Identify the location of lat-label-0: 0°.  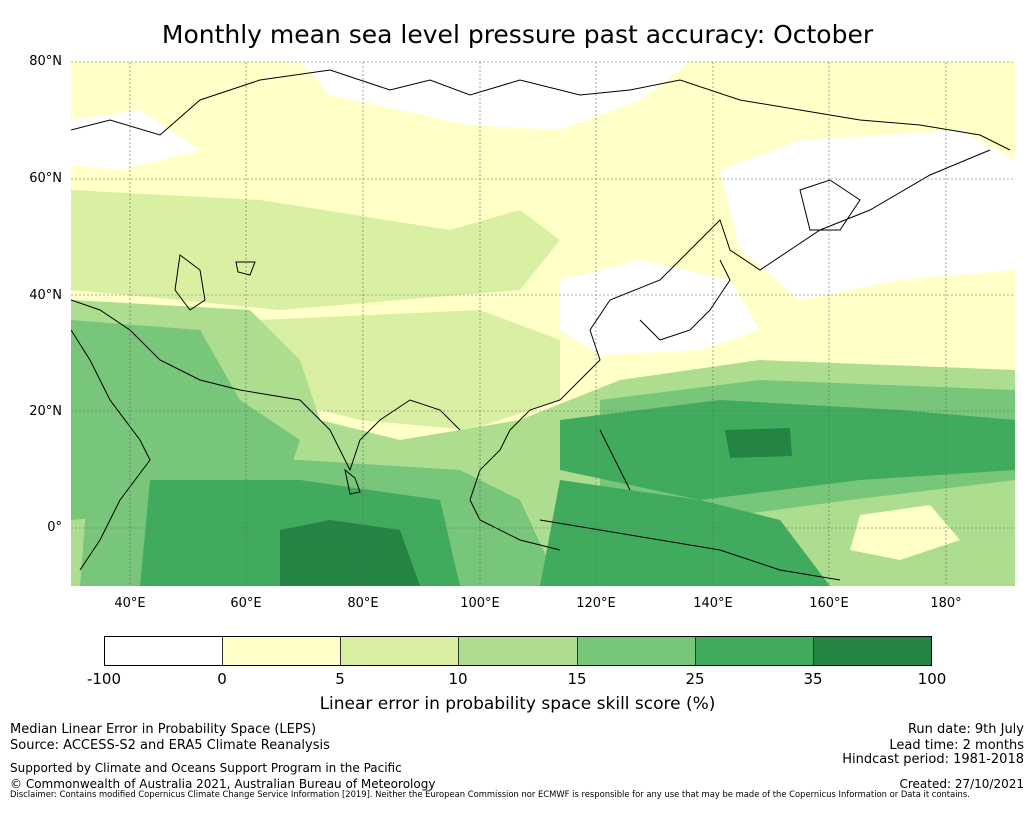
(54, 527).